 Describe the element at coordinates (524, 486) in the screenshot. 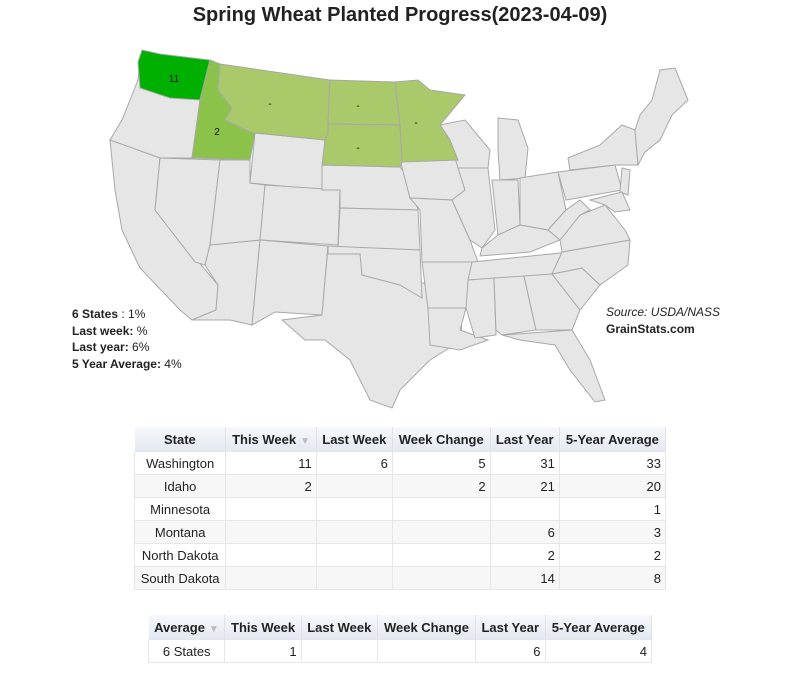

I see `cell-last-year: 21` at that location.